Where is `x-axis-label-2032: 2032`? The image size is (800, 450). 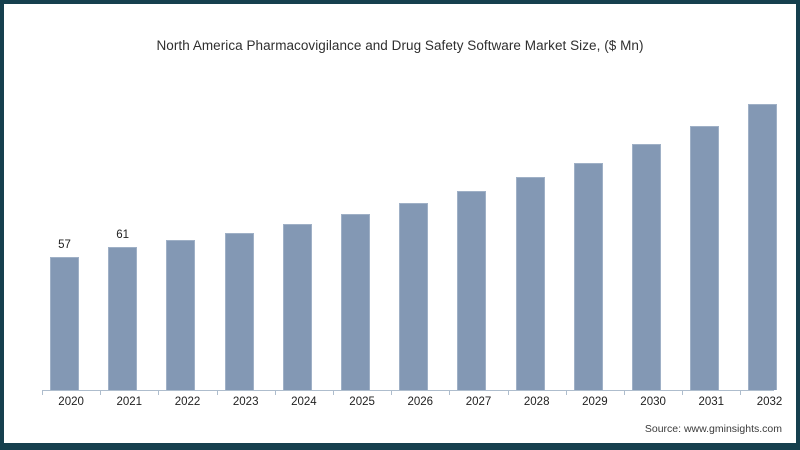
x-axis-label-2032: 2032 is located at coordinates (769, 402).